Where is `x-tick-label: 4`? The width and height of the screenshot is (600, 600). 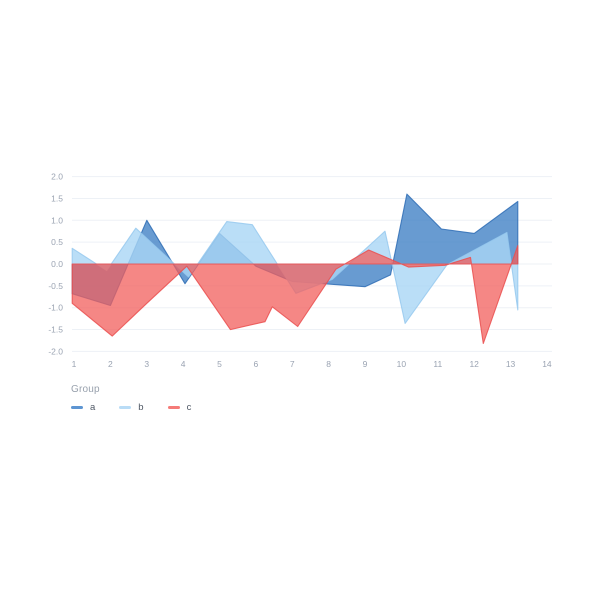
x-tick-label: 4 is located at coordinates (183, 364).